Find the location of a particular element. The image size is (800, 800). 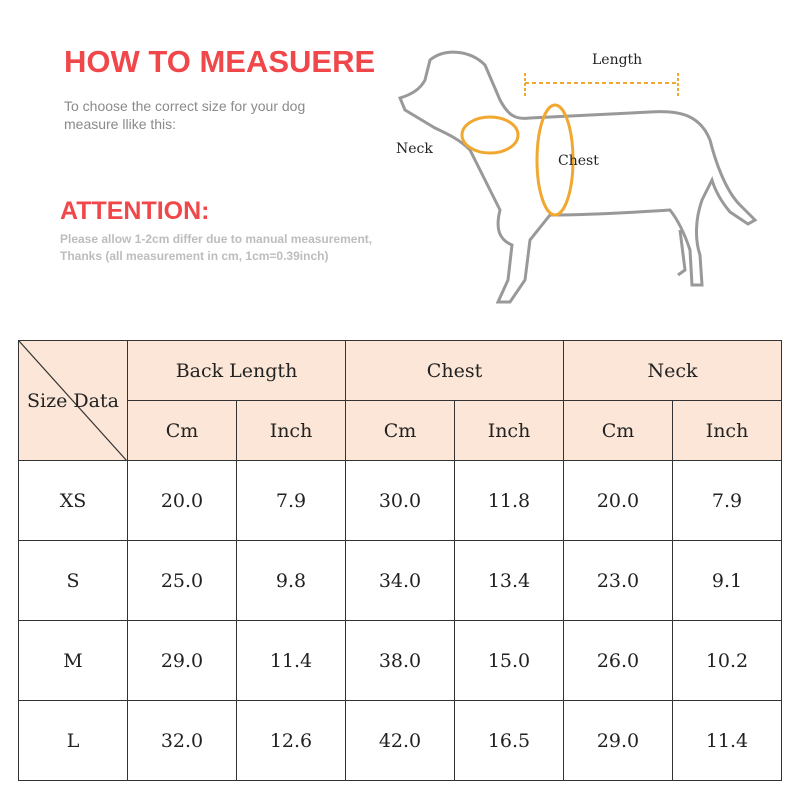

value-cell: 38.0 is located at coordinates (400, 660).